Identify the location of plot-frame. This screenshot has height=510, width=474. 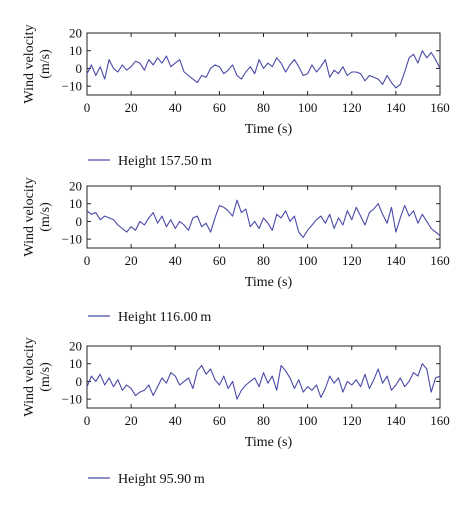
(263, 217).